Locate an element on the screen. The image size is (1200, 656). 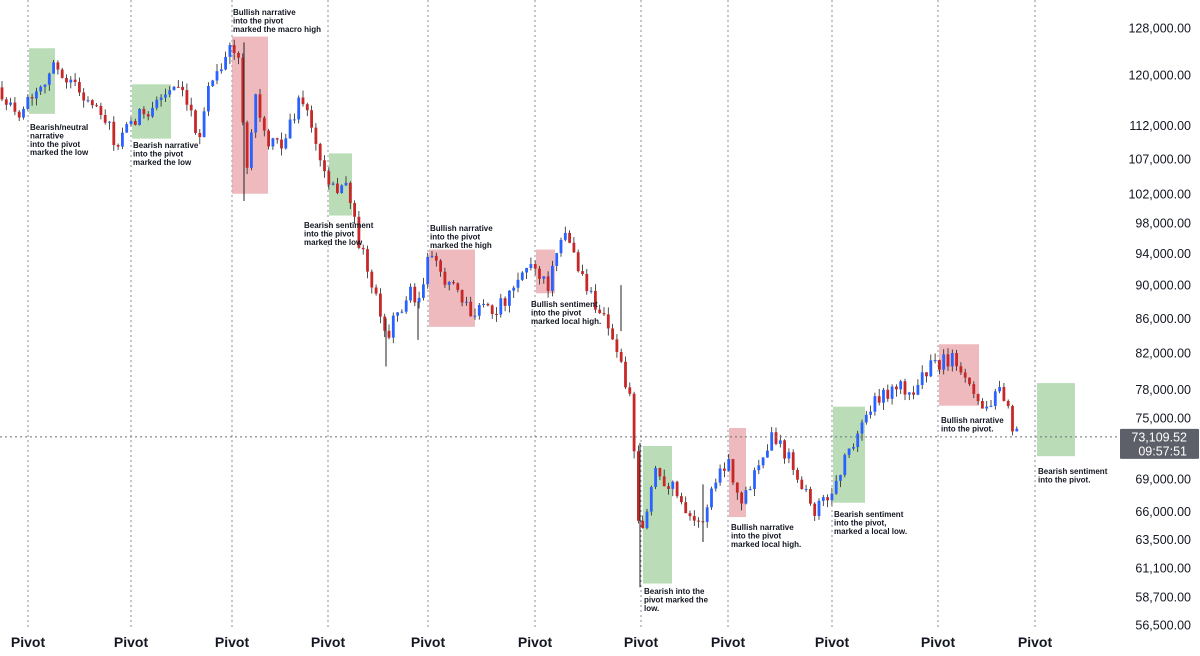
annotation-line: marked local high. is located at coordinates (566, 321).